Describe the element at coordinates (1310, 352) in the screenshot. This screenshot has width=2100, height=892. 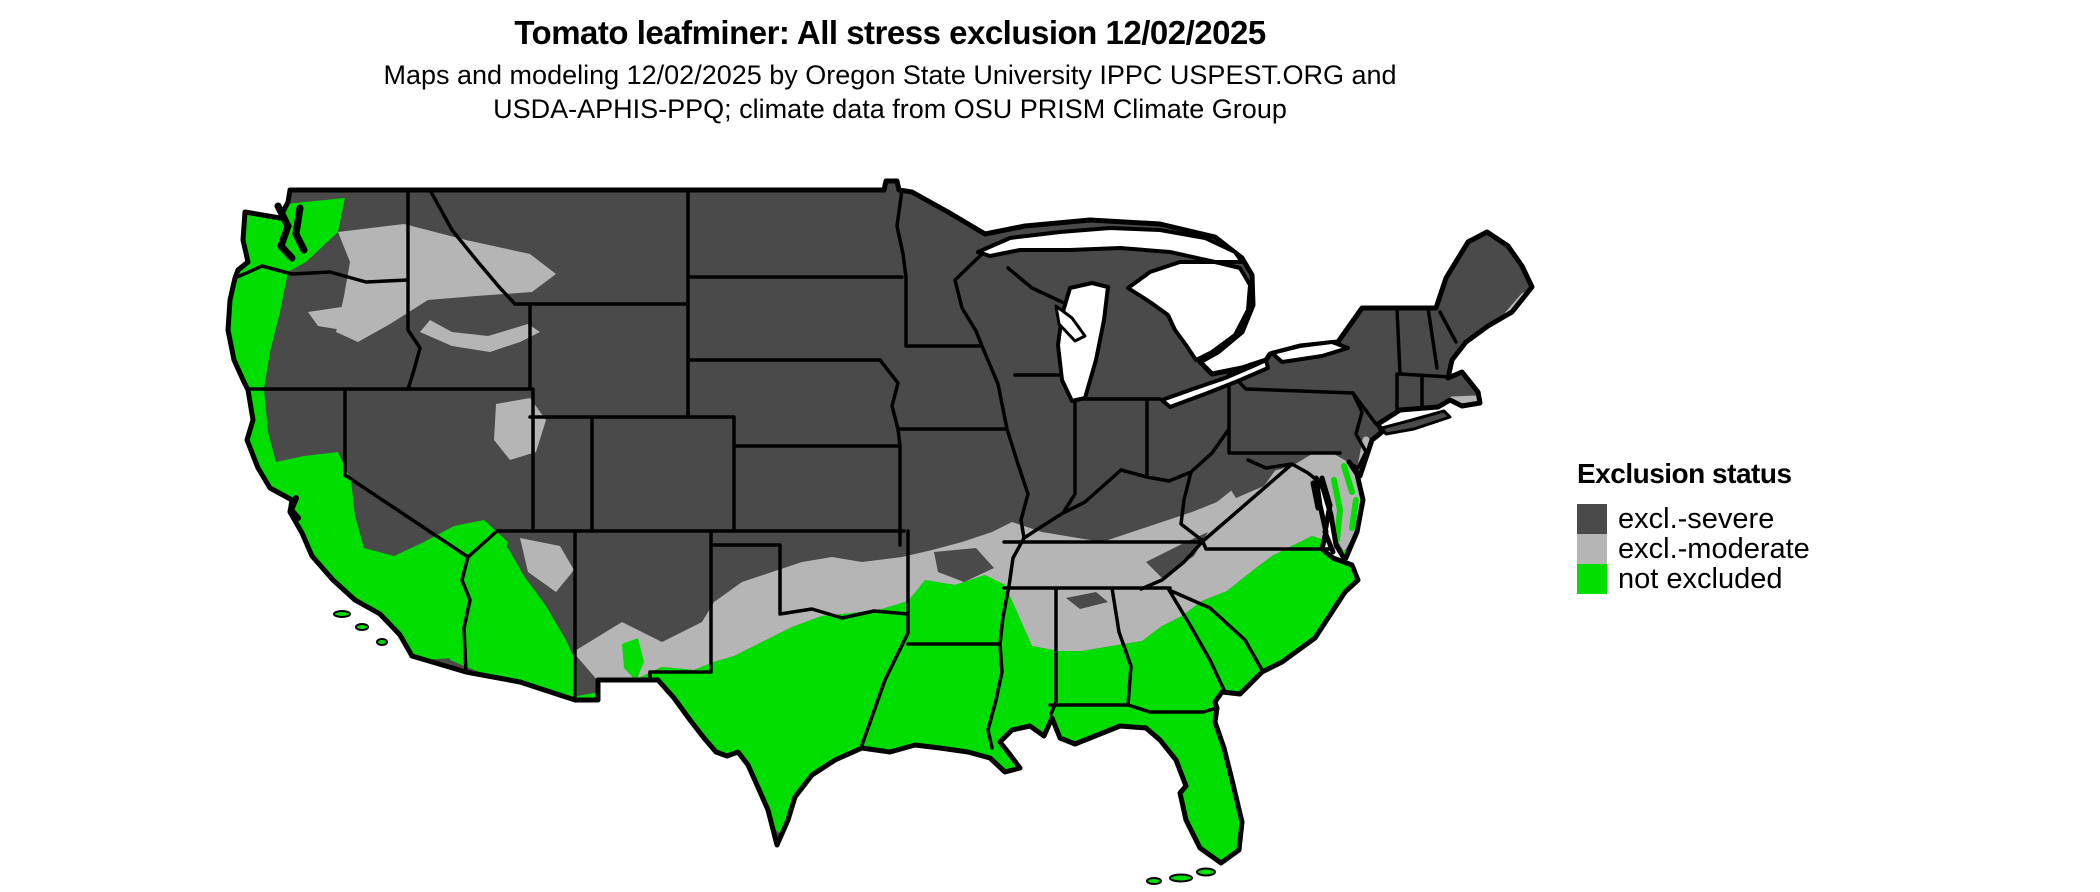
I see `lake-ontario` at that location.